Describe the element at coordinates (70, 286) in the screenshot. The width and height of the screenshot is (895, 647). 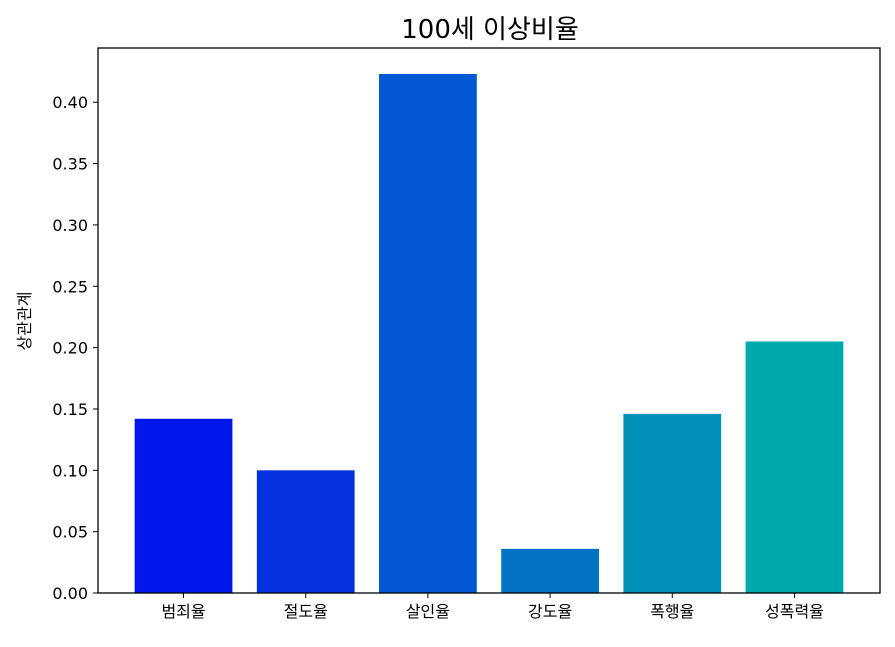
I see `y-tick-label: 0.25` at that location.